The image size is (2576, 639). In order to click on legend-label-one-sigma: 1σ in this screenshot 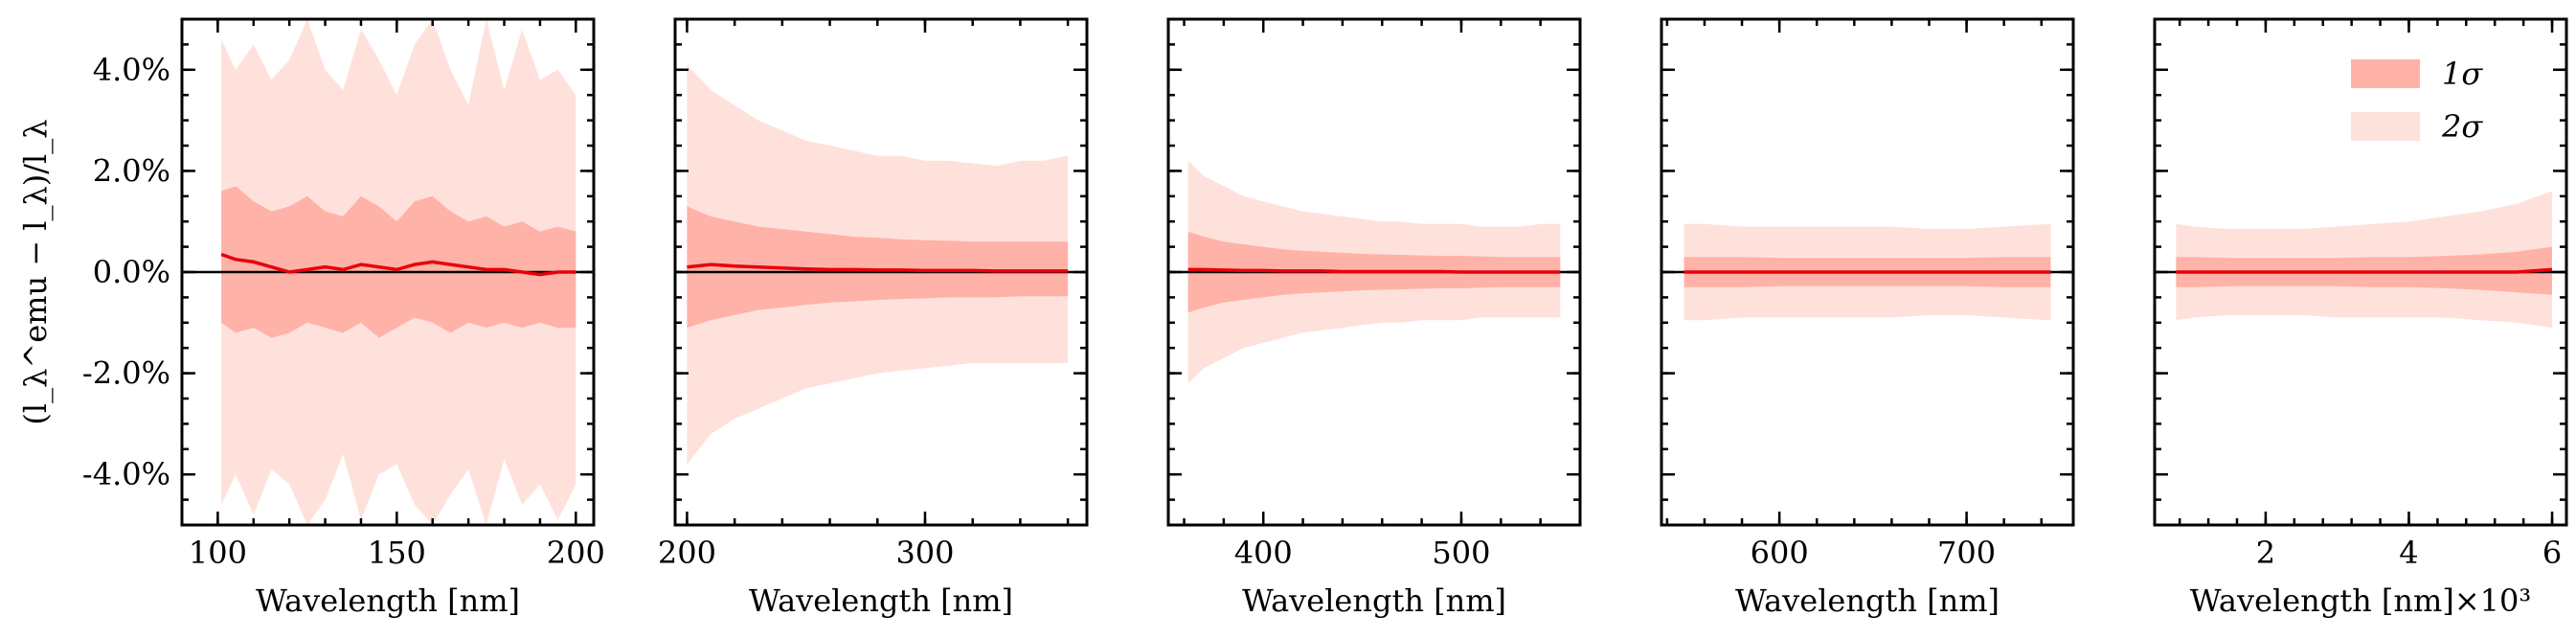, I will do `click(2462, 74)`.